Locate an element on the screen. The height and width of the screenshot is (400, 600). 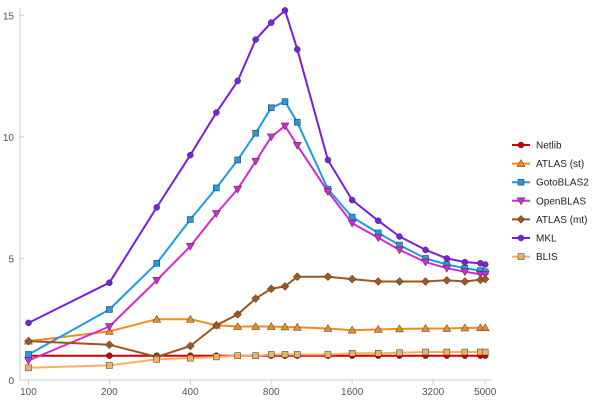
data-point-netlib is located at coordinates (109, 355).